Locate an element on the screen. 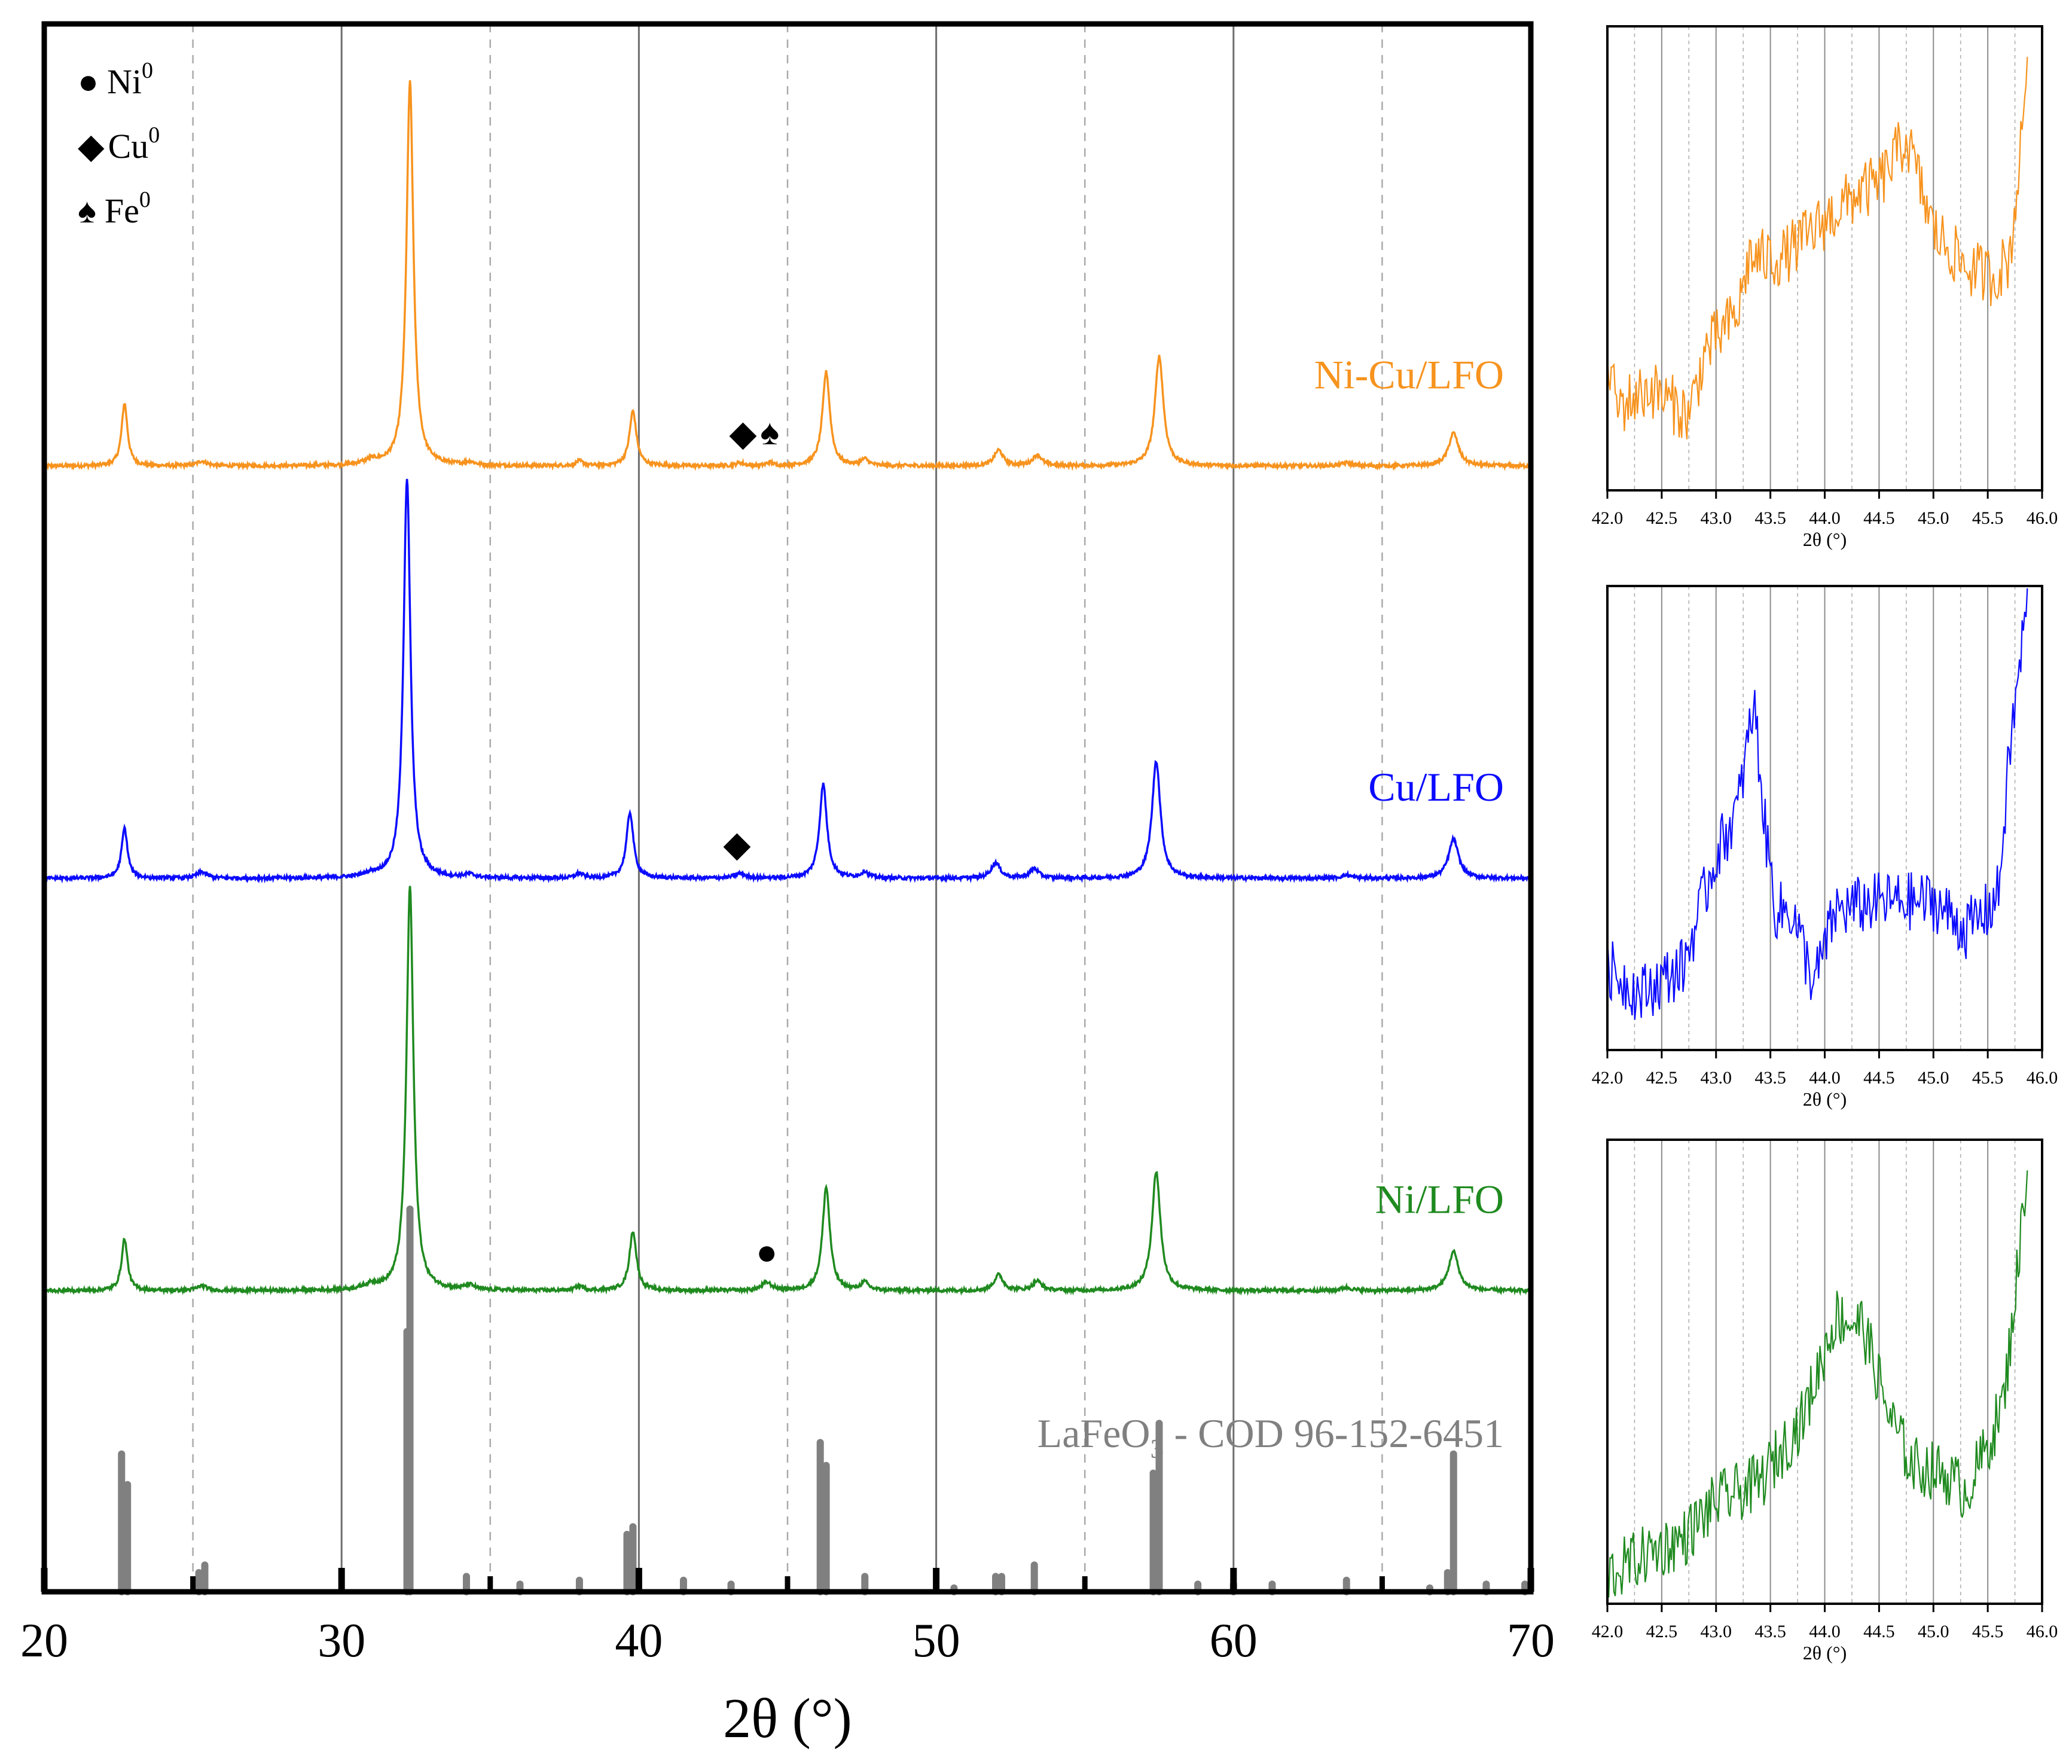  legend-fe-sup: 0 is located at coordinates (145, 199).